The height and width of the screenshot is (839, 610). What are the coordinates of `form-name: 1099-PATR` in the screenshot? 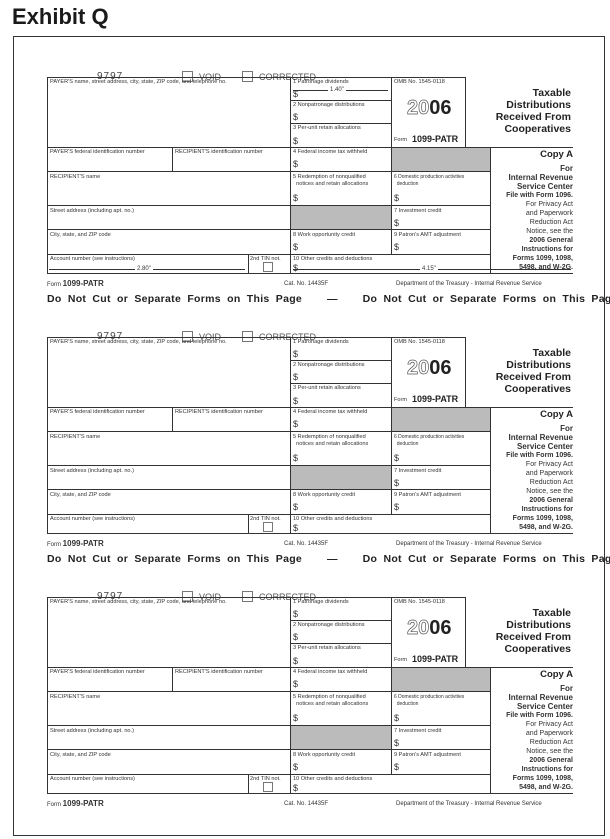 It's located at (435, 399).